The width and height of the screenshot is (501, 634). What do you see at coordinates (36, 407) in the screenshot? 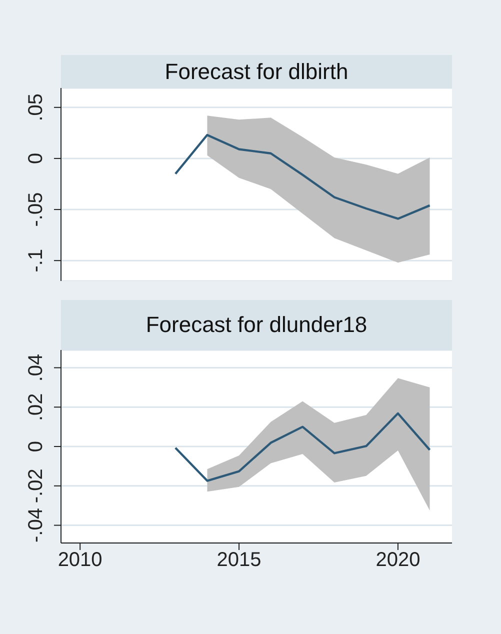
I see `y-tick-label: .02` at bounding box center [36, 407].